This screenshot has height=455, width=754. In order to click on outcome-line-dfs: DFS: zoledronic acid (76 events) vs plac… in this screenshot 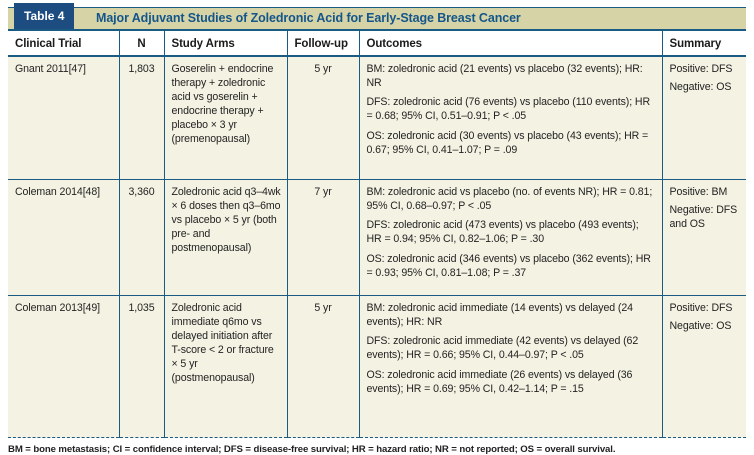, I will do `click(508, 109)`.